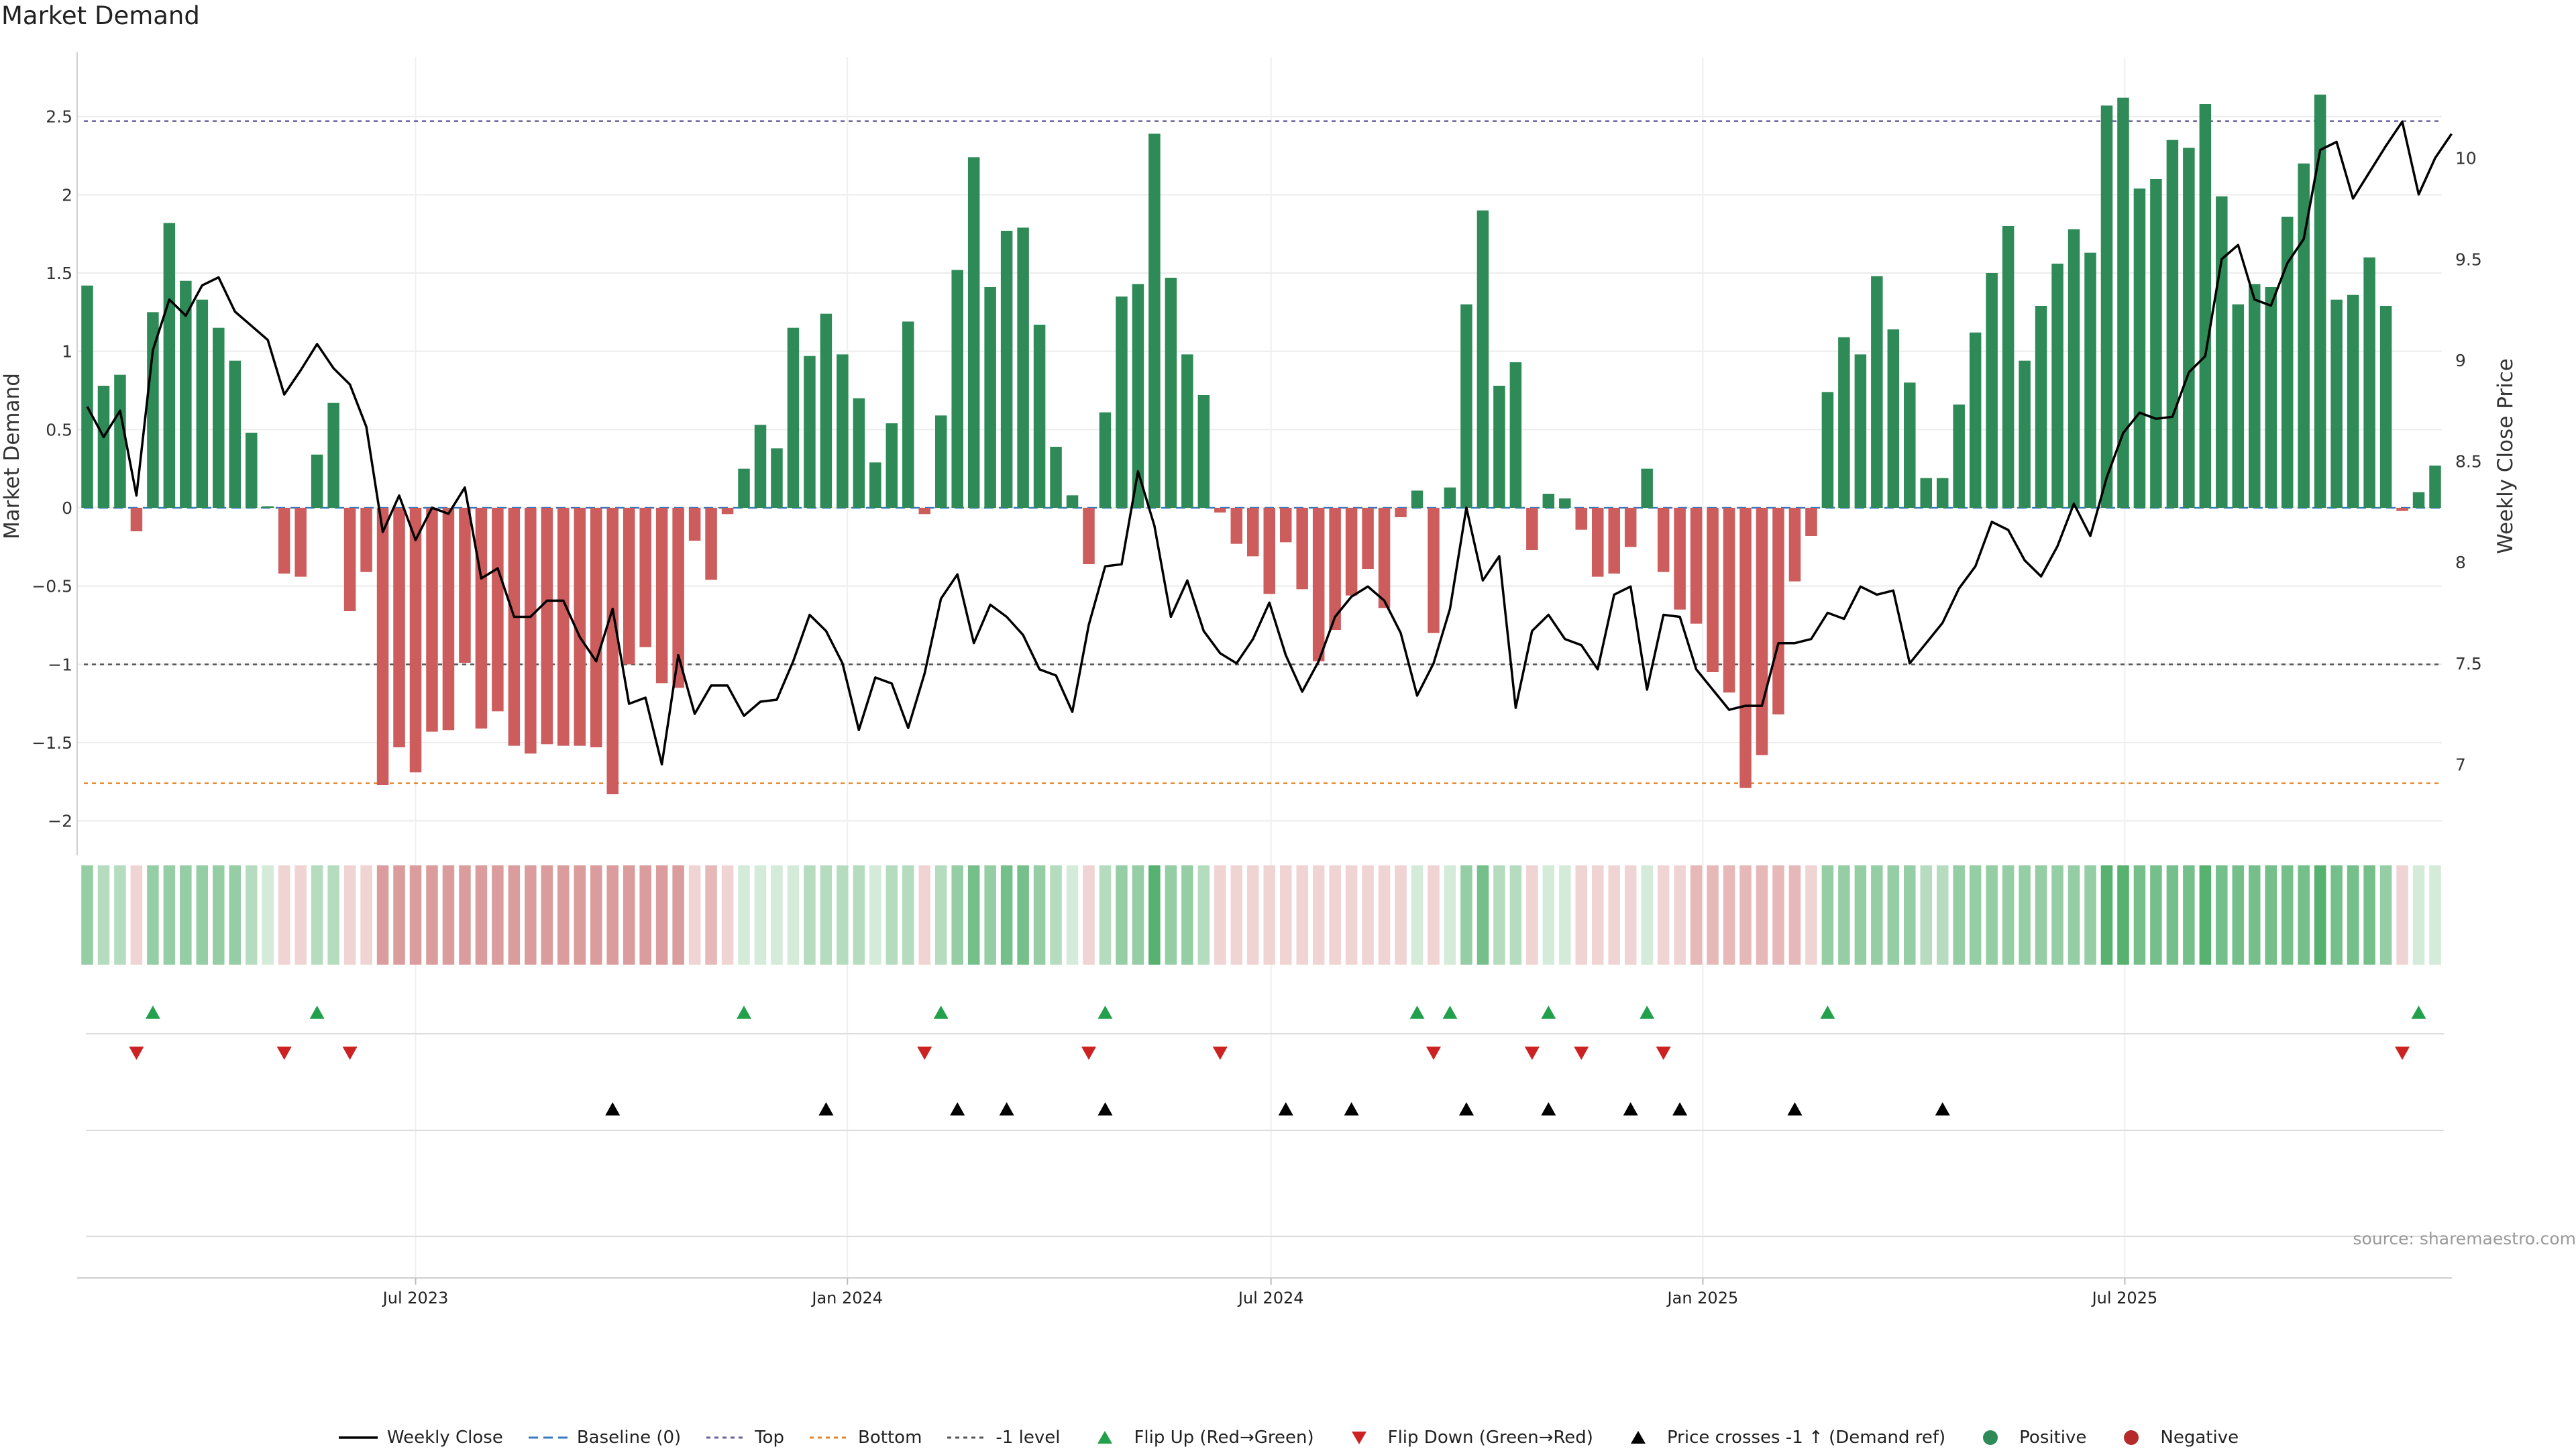 This screenshot has height=1449, width=2576. What do you see at coordinates (2464, 1238) in the screenshot?
I see `source-credit: source: sharemaestro.com` at bounding box center [2464, 1238].